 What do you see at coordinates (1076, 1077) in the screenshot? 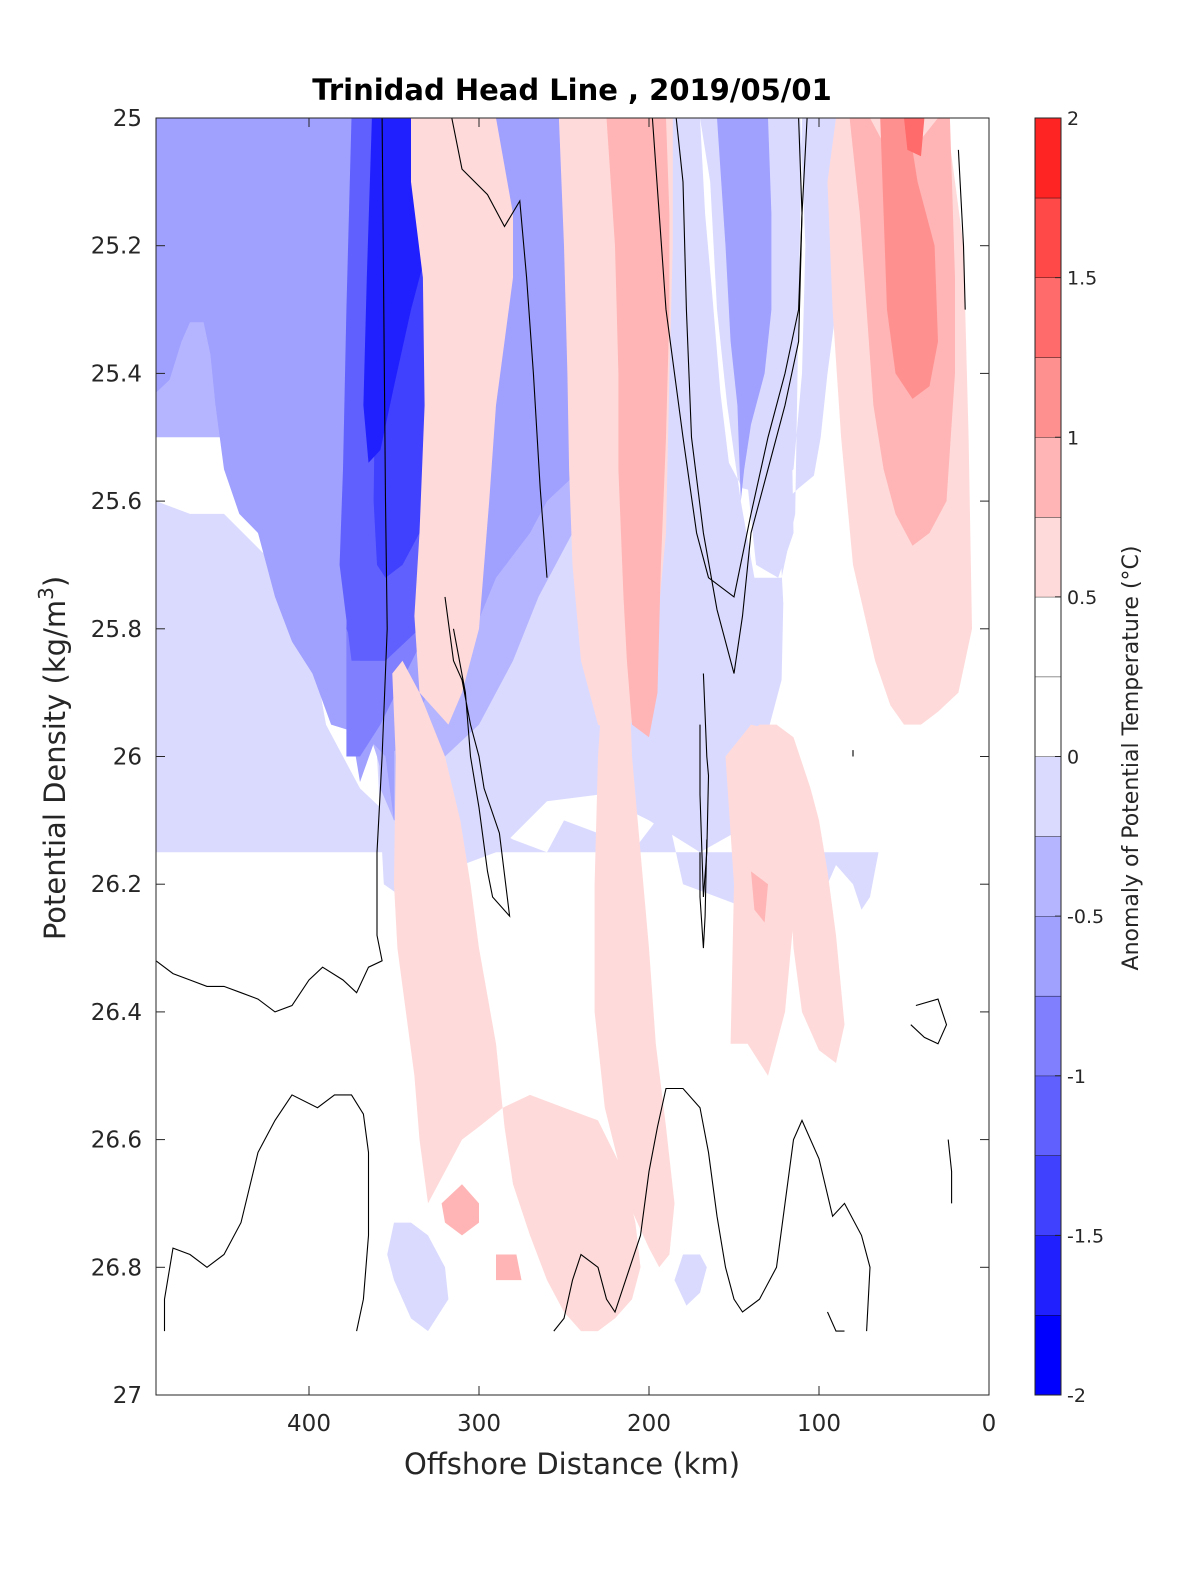
I see `colorbar-tick-label: -1` at bounding box center [1076, 1077].